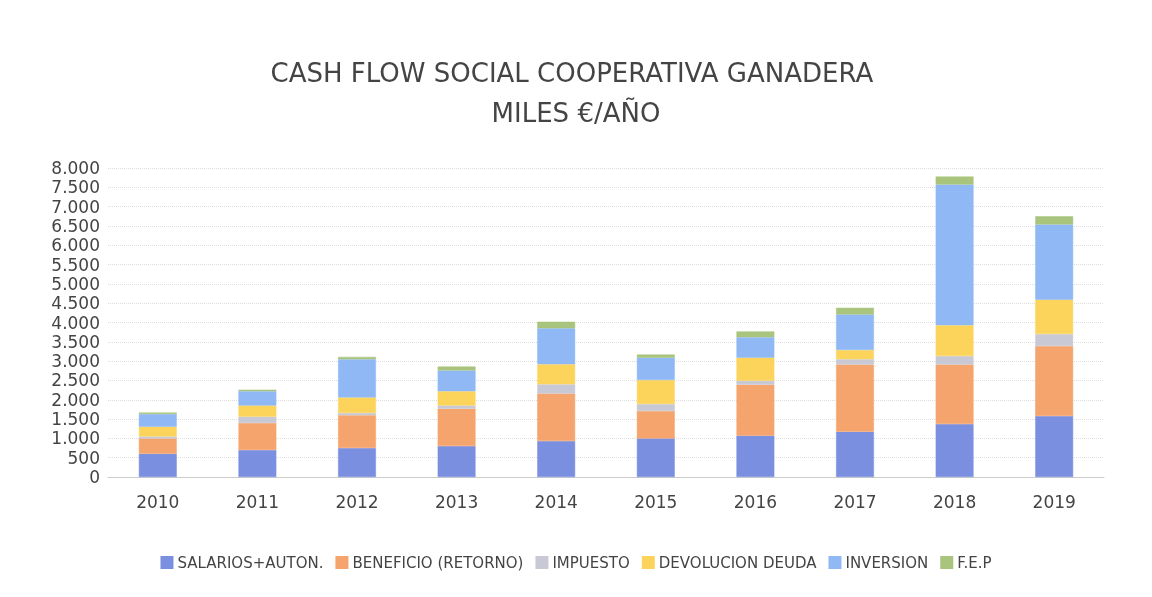 This screenshot has height=597, width=1152. Describe the element at coordinates (75, 438) in the screenshot. I see `y-tick-label: 1.000` at that location.